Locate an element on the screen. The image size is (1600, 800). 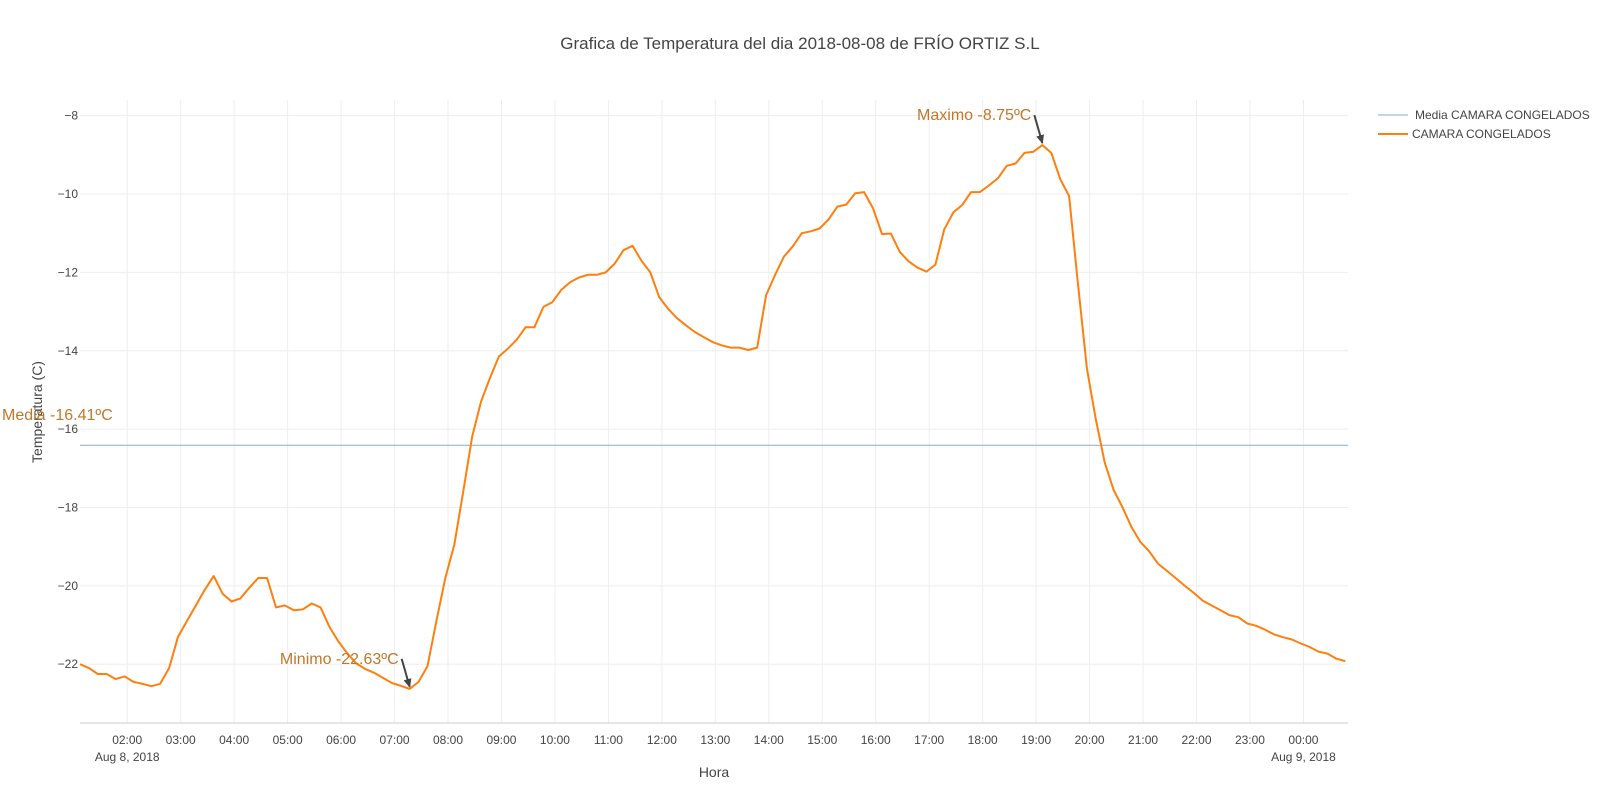
legend-item-temperature: CAMARA CONGELADOS is located at coordinates (1464, 134).